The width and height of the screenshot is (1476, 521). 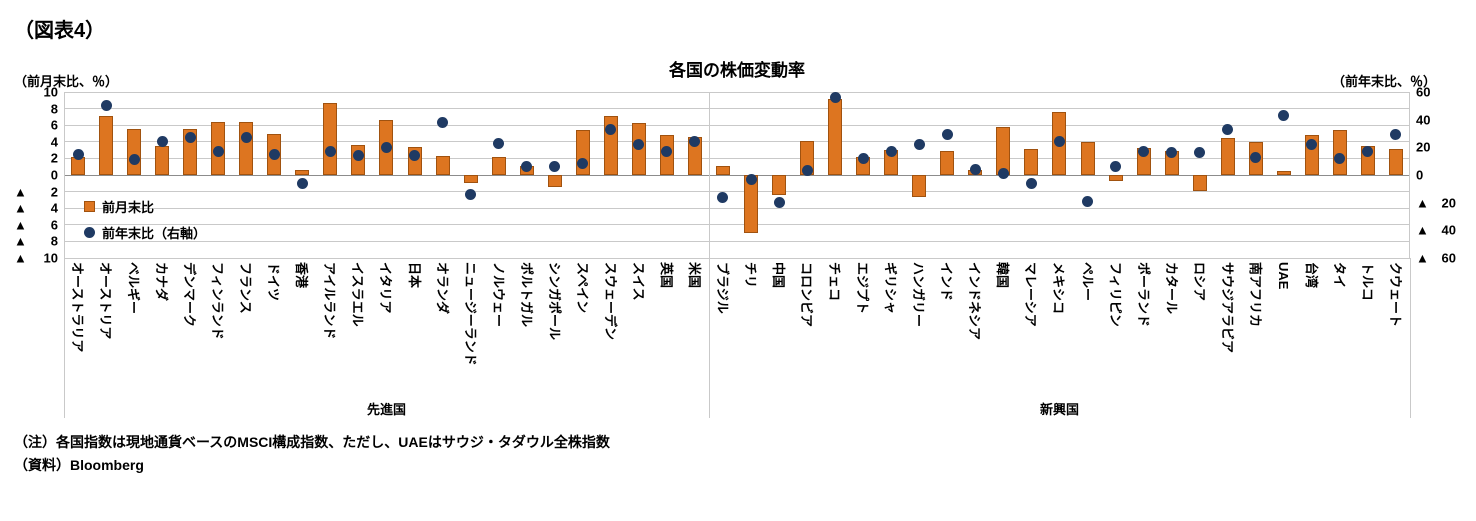 What do you see at coordinates (723, 329) in the screenshot?
I see `category-label: ブラジル` at bounding box center [723, 329].